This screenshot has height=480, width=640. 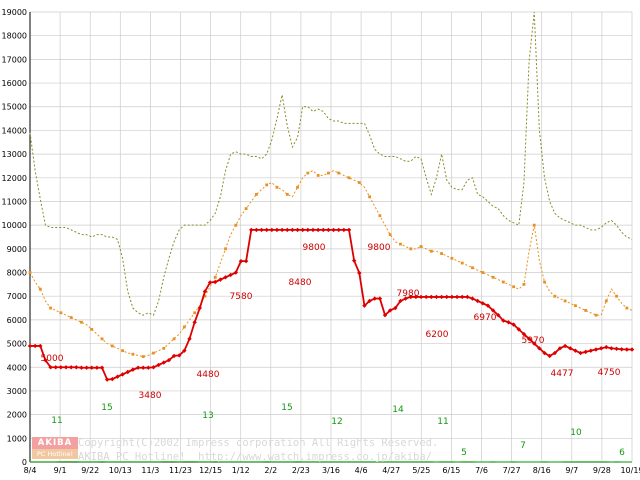 What do you see at coordinates (331, 470) in the screenshot?
I see `x-tick-label: 3/16` at bounding box center [331, 470].